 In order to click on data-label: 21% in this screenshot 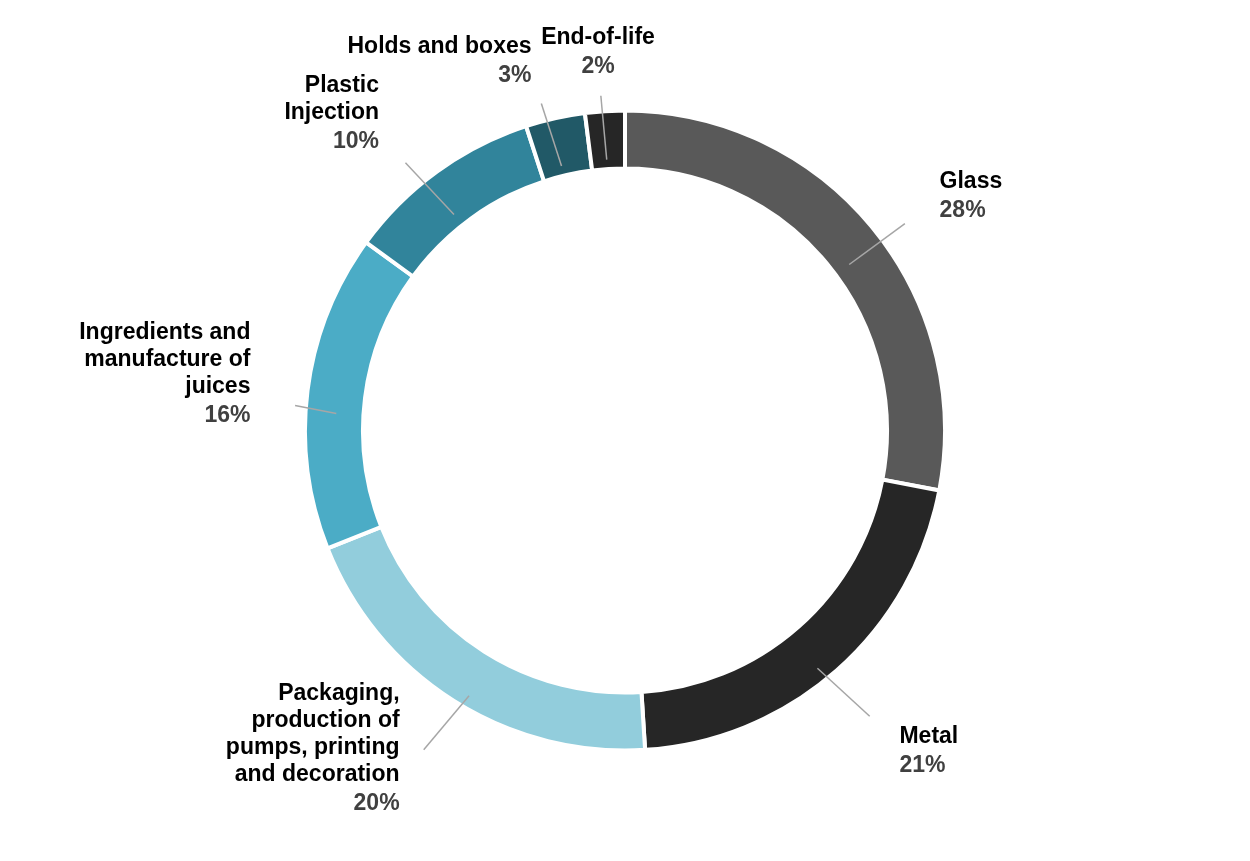, I will do `click(922, 764)`.